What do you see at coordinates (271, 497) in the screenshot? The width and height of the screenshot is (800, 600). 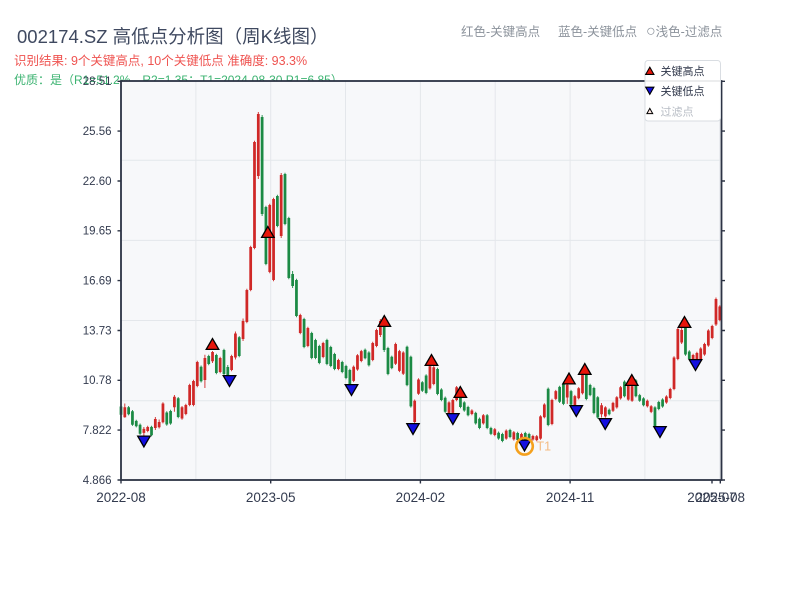 I see `svg-text: 2023-05` at bounding box center [271, 497].